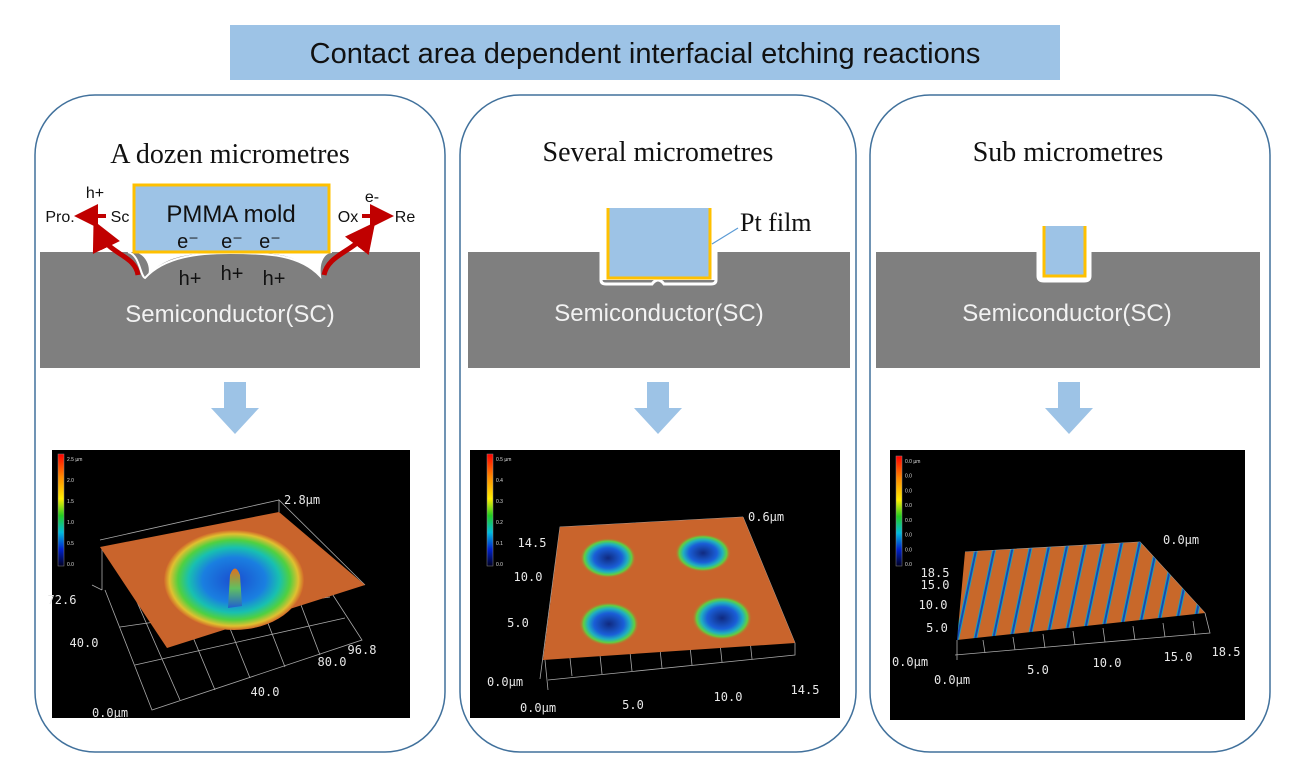  What do you see at coordinates (658, 152) in the screenshot?
I see `panel-heading: Several micrometres` at bounding box center [658, 152].